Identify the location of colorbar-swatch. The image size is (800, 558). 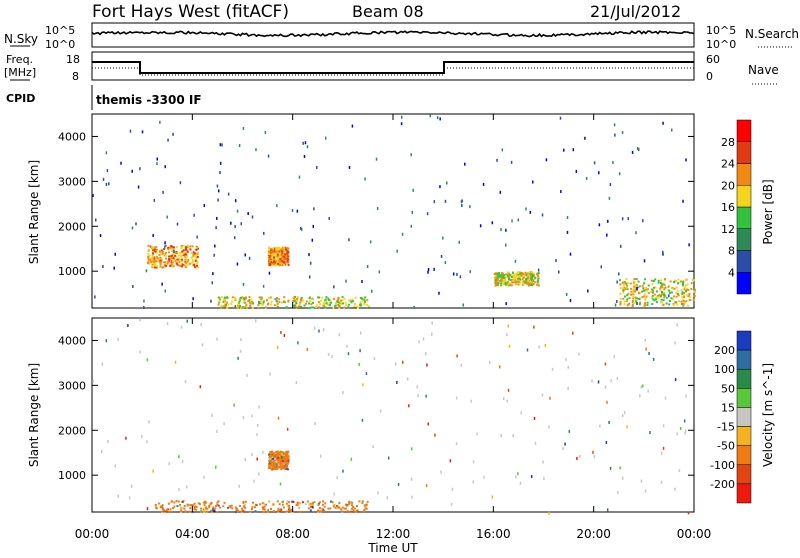
(744, 417).